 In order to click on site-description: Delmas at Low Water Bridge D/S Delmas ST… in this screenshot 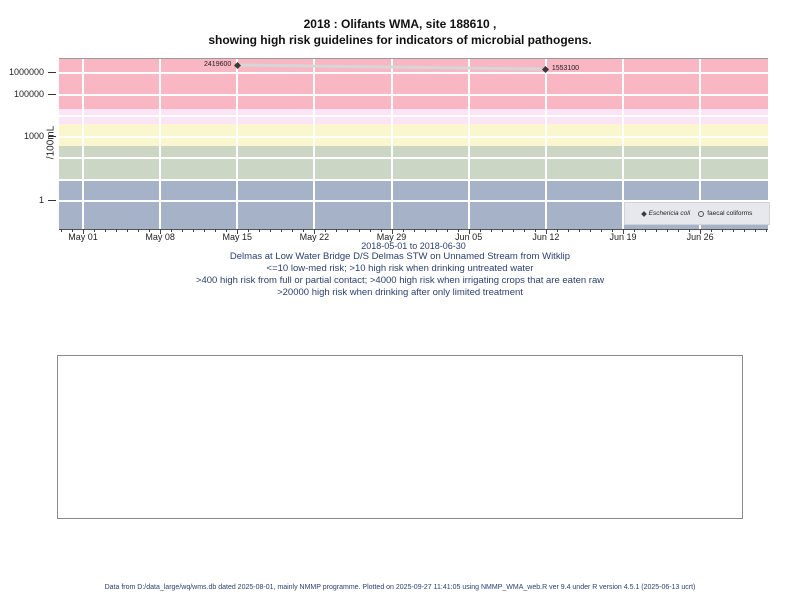, I will do `click(400, 256)`.